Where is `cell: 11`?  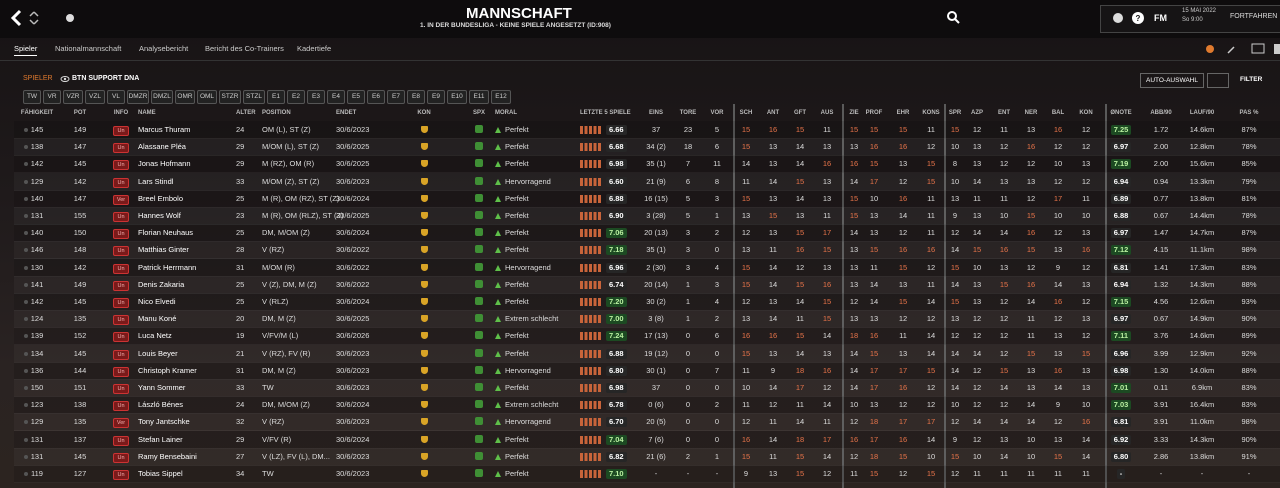
cell: 11 is located at coordinates (773, 456).